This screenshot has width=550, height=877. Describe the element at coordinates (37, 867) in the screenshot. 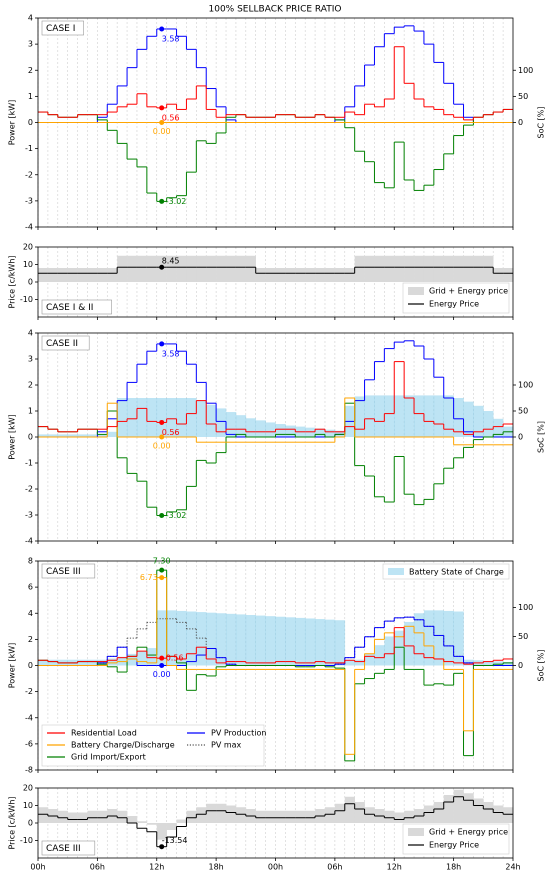

I see `x-tick-label: 00h` at that location.